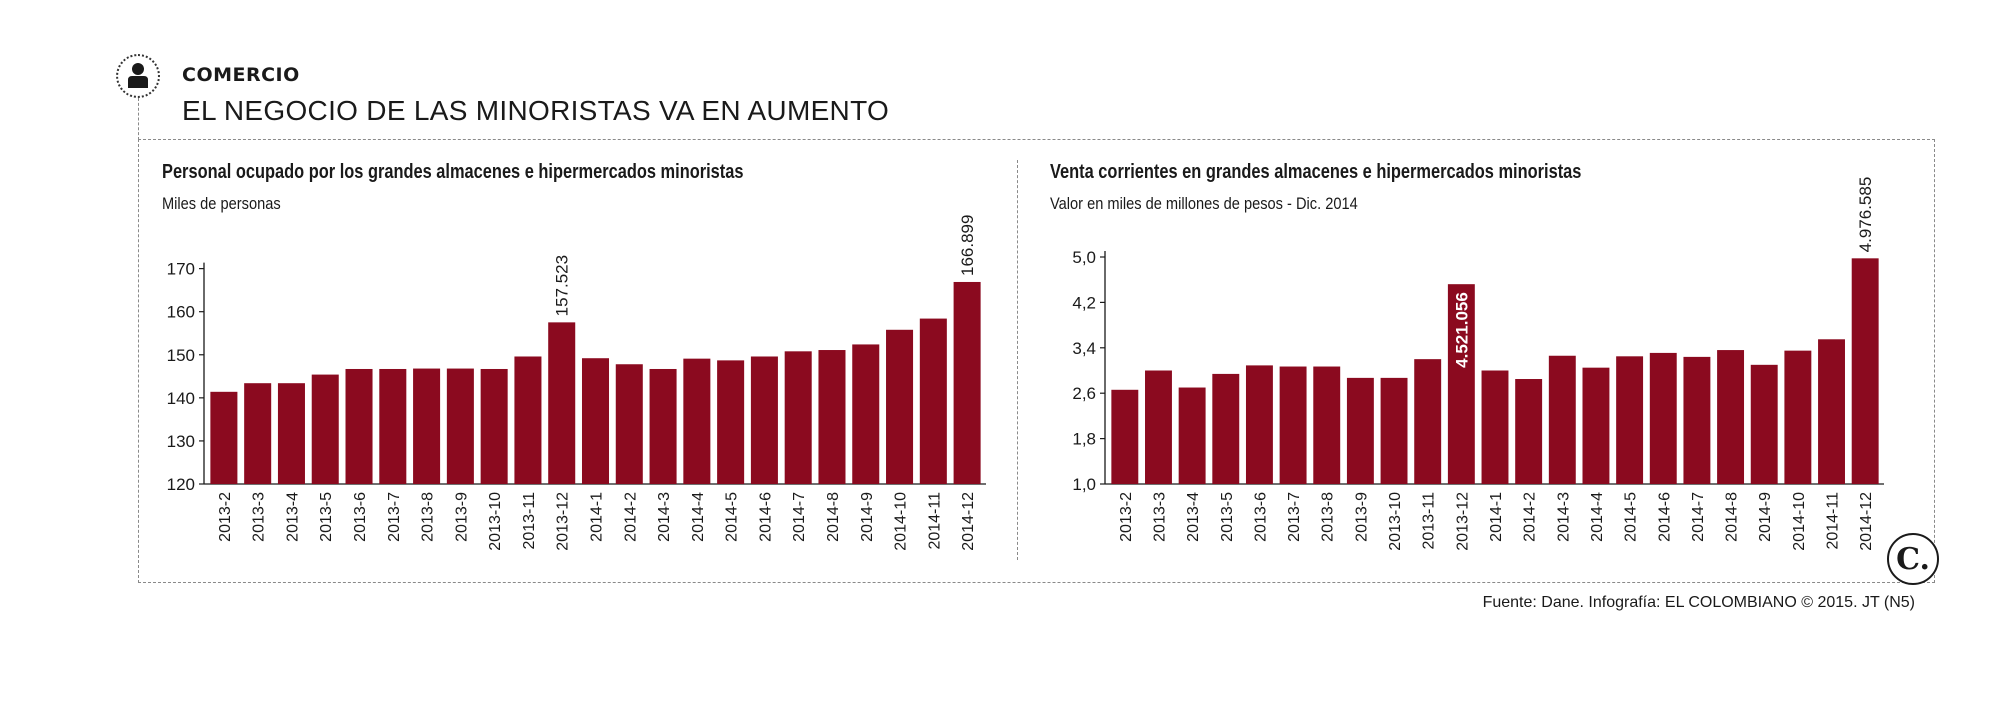 Image resolution: width=2000 pixels, height=725 pixels. Describe the element at coordinates (461, 517) in the screenshot. I see `x-tick-label: 2013-9` at that location.